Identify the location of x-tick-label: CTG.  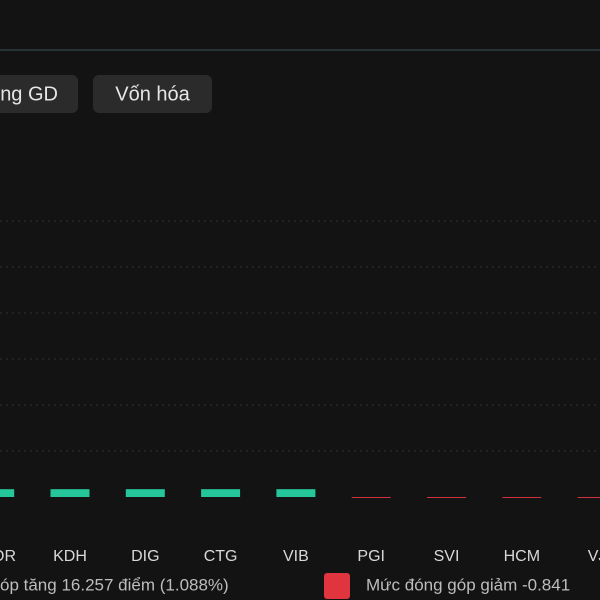
(221, 556).